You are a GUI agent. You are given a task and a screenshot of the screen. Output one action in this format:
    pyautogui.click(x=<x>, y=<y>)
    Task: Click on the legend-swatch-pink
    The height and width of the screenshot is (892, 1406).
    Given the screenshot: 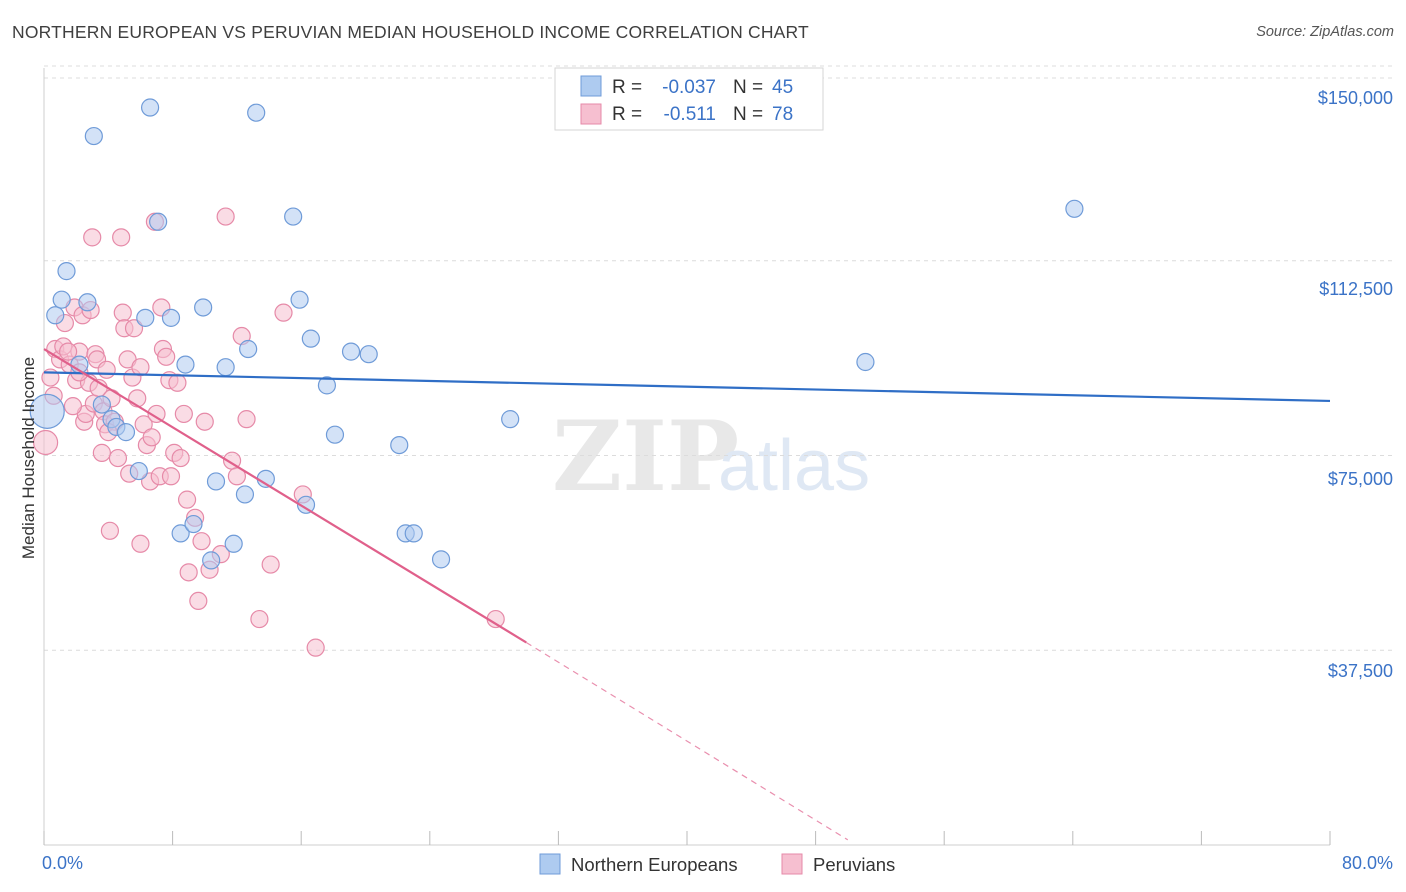 What is the action you would take?
    pyautogui.click(x=591, y=114)
    